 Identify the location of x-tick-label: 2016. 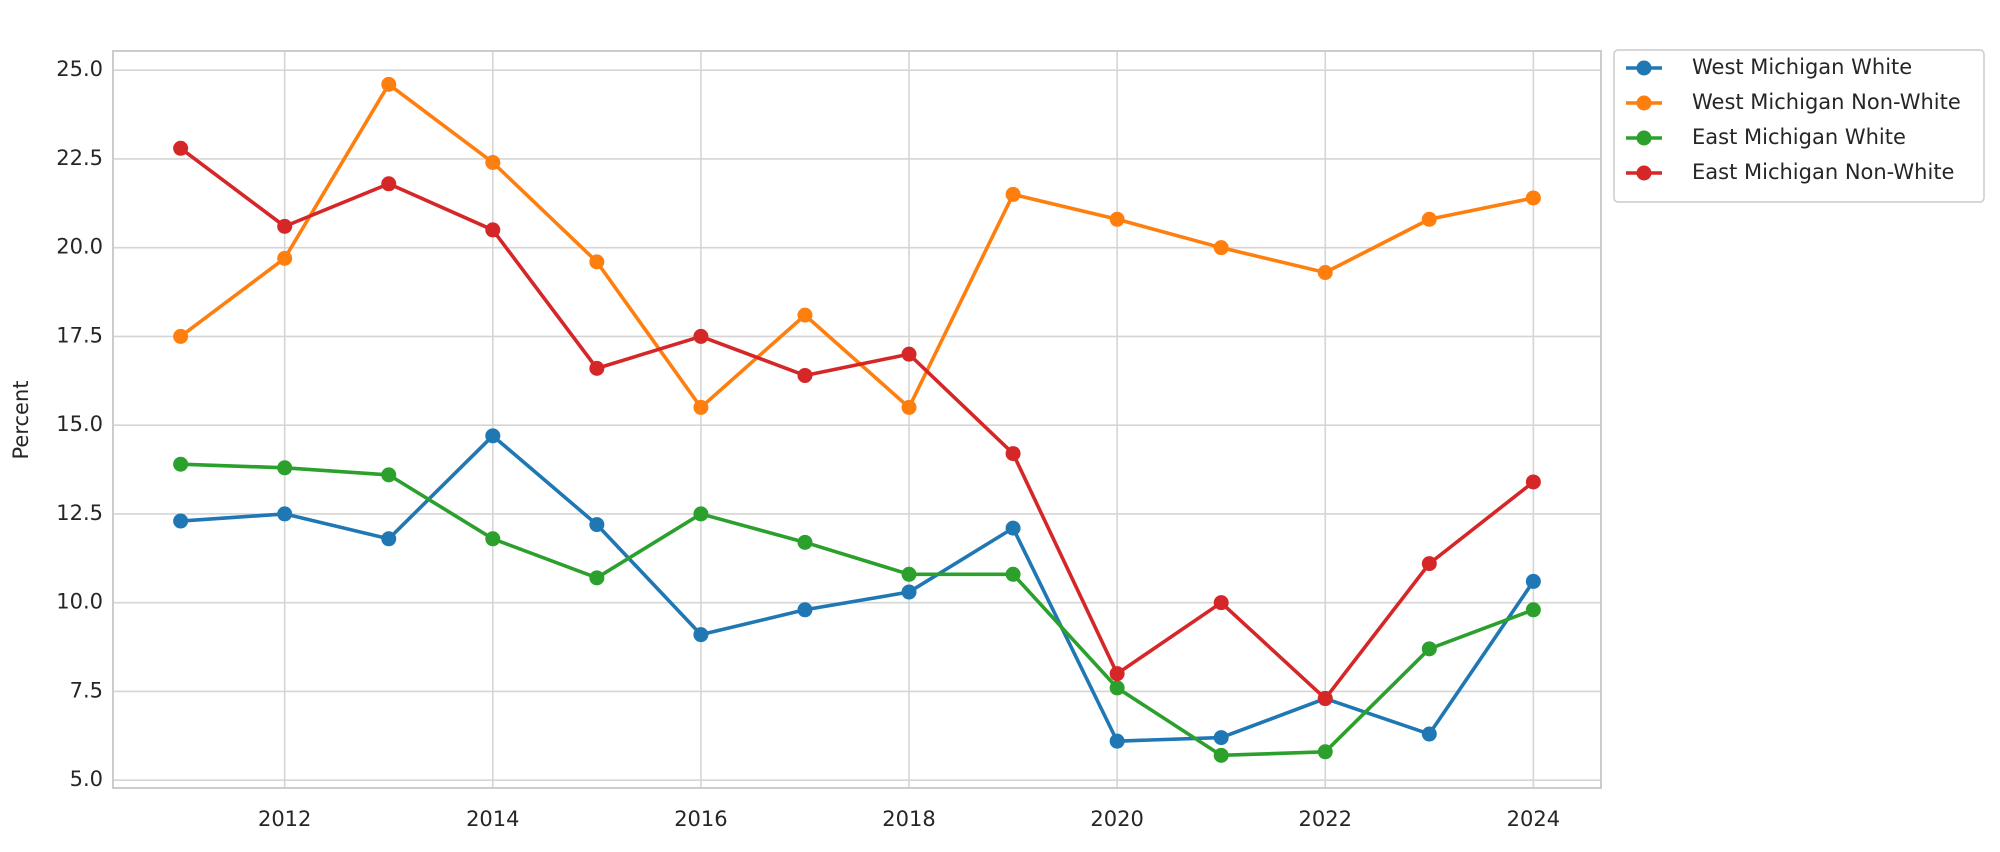
(700, 819).